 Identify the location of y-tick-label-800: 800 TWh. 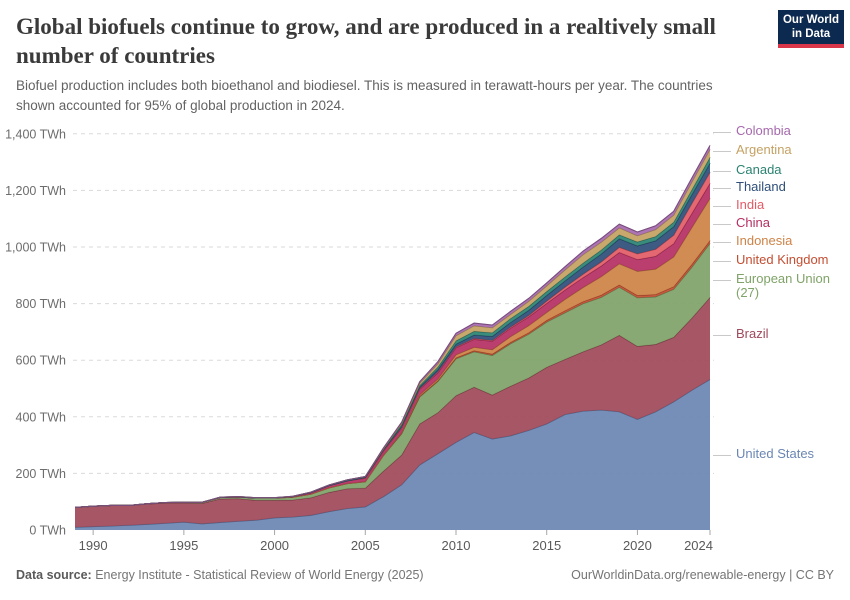
(41, 304).